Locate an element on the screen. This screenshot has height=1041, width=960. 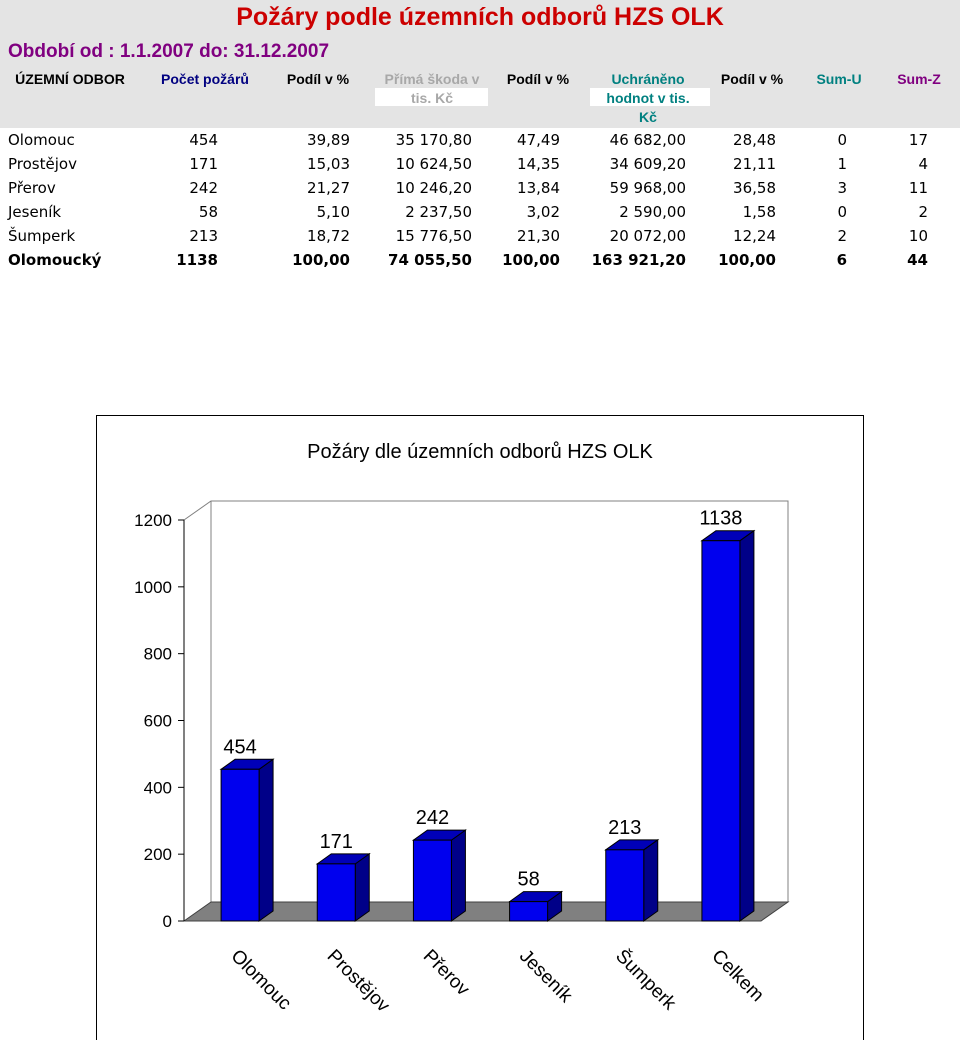
chart-title: Požáry dle územních odborů HZS OLK is located at coordinates (480, 452).